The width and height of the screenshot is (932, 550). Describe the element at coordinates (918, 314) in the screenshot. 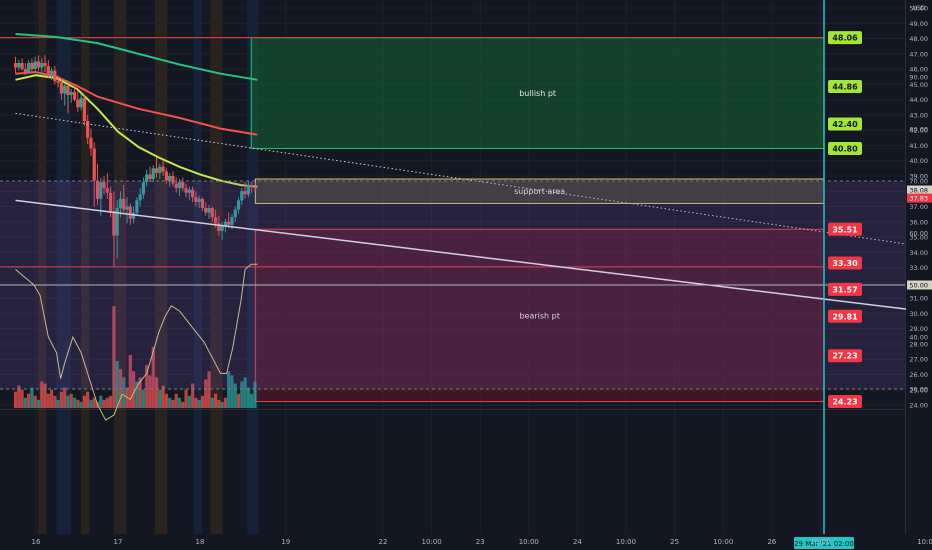

I see `price-tick-label: 30.00` at that location.